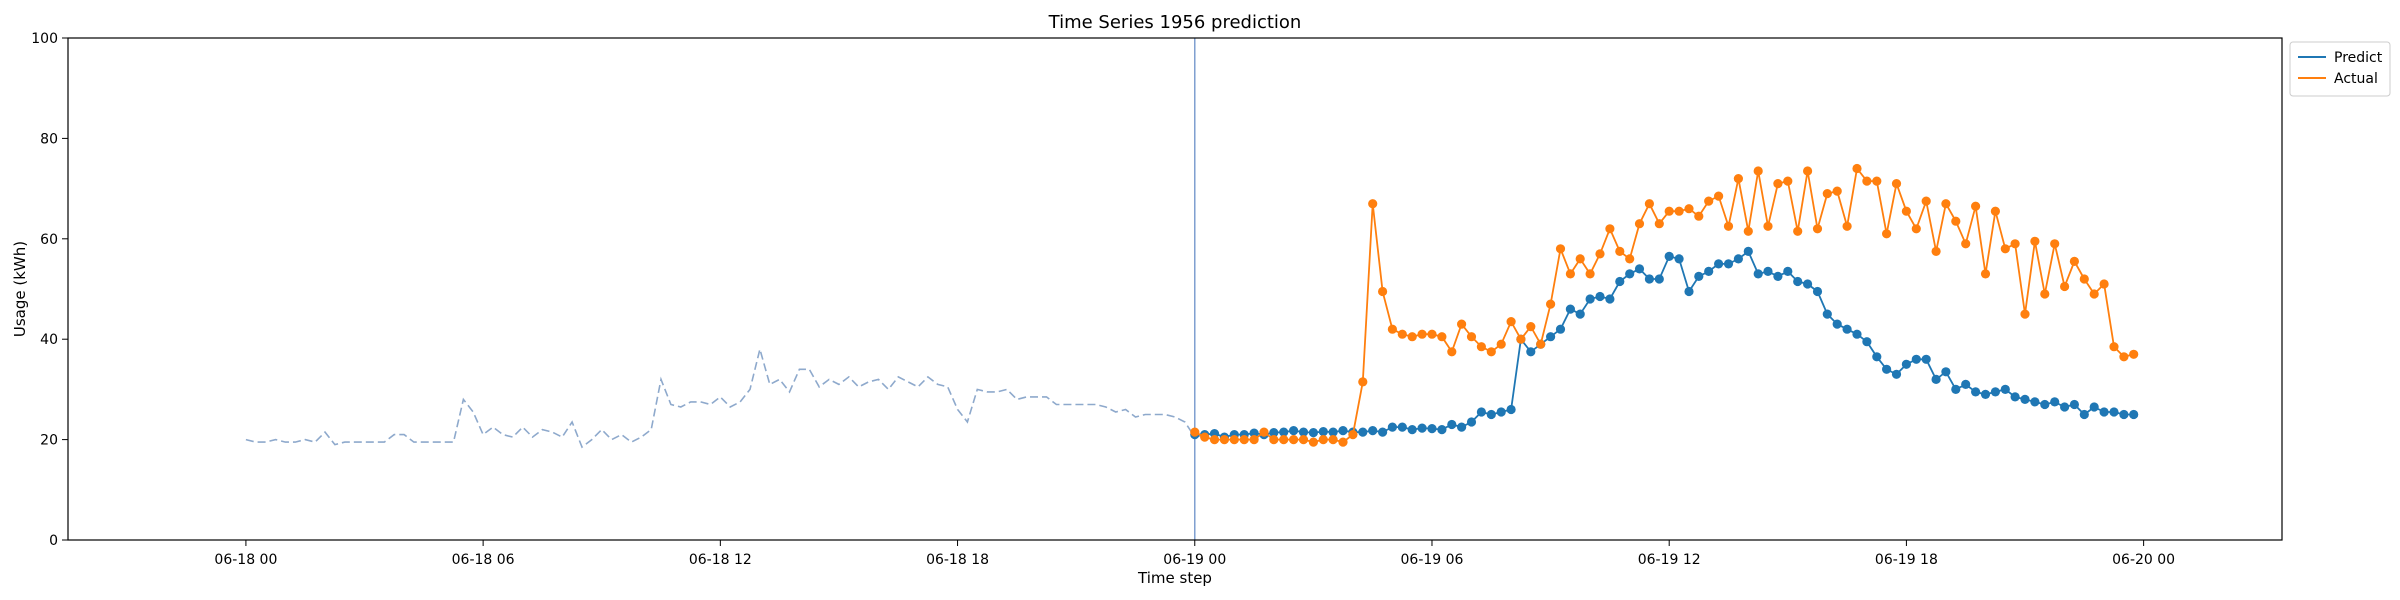  Describe the element at coordinates (1432, 560) in the screenshot. I see `x-tick-label: 06-19 06` at that location.